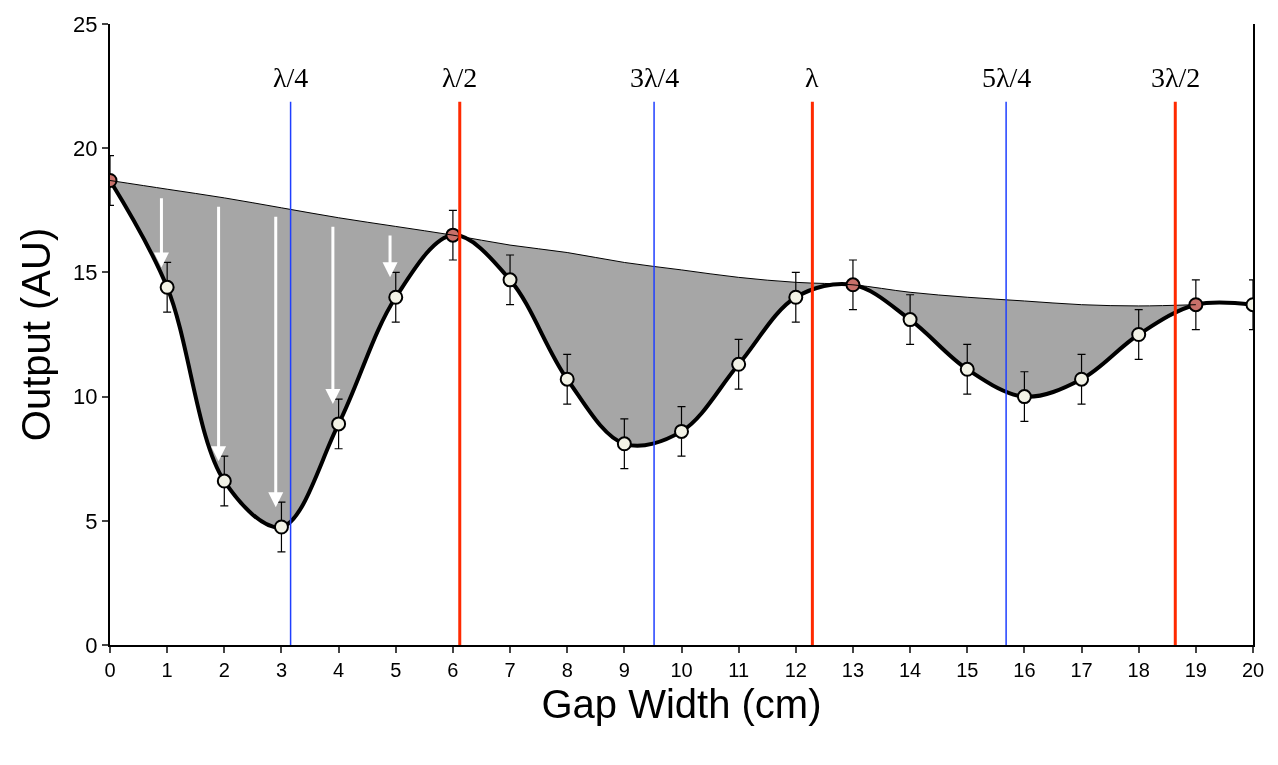 This screenshot has width=1278, height=765. I want to click on y-tick-label: 0, so click(91, 645).